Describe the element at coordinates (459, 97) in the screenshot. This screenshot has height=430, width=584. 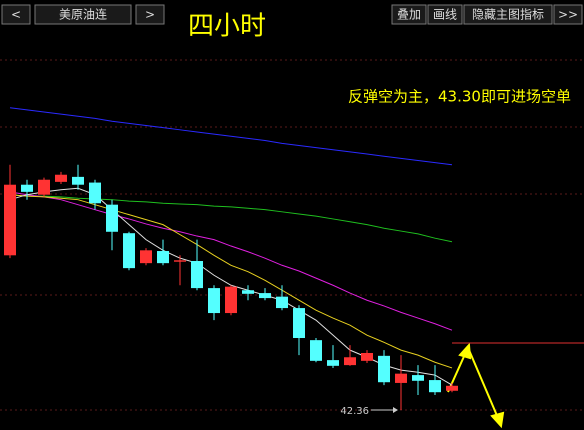
I see `annotation: 反弹空为主，43.30即可进场空单` at that location.